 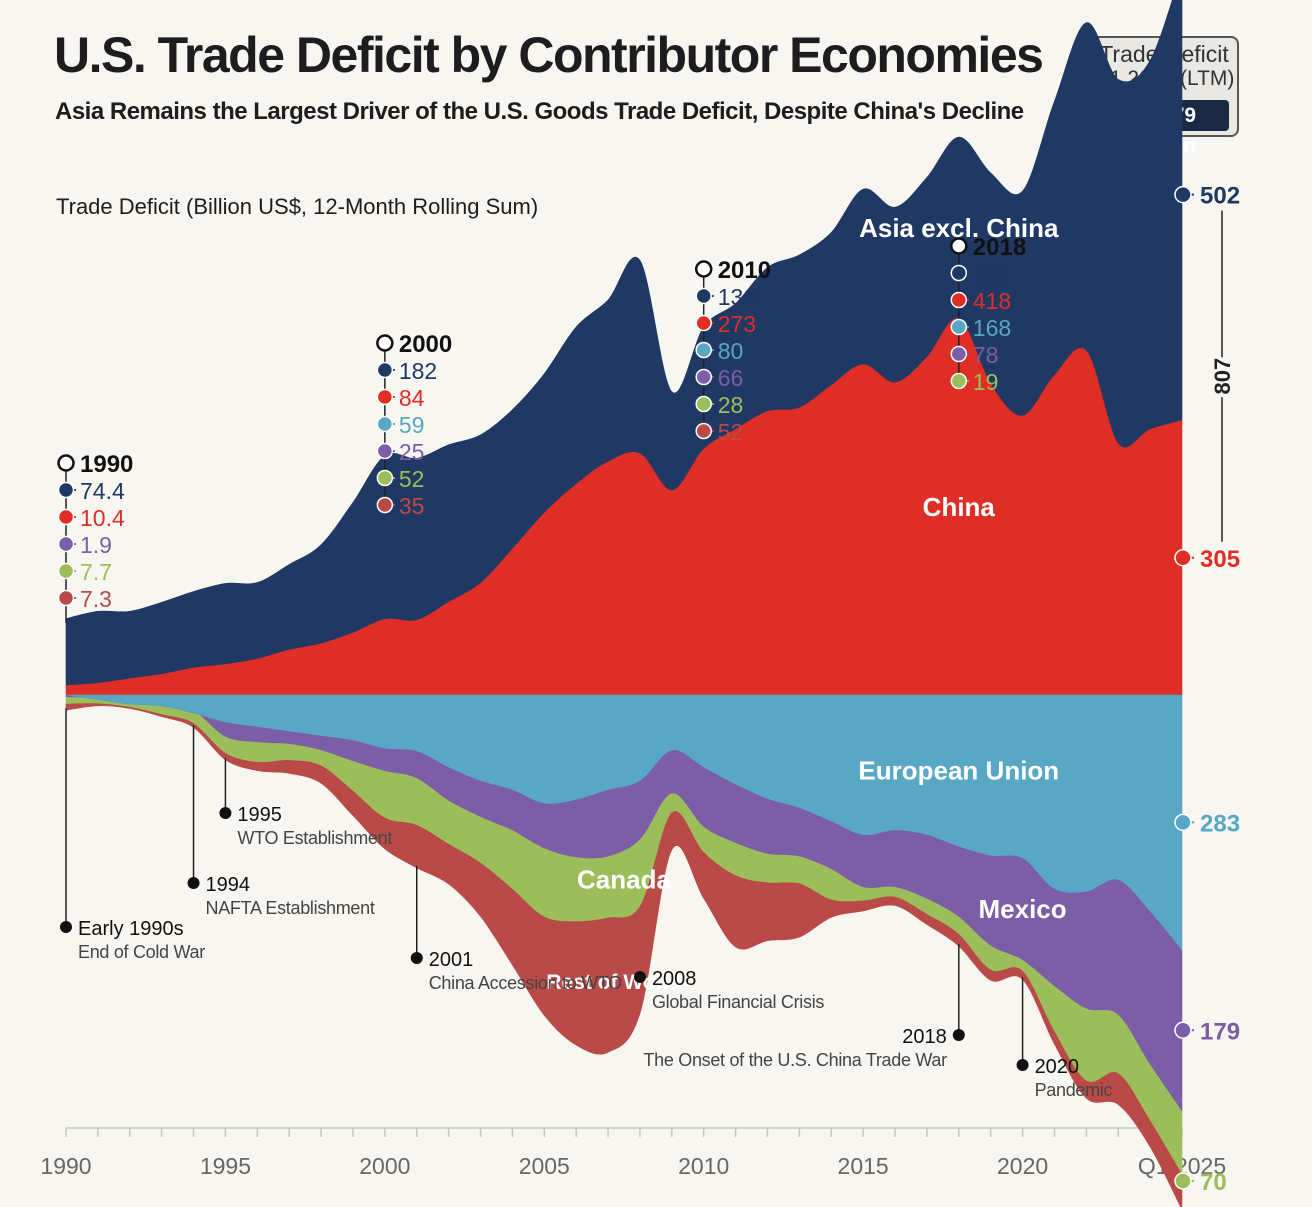 What do you see at coordinates (106, 464) in the screenshot?
I see `callout-year-1990: 1990` at bounding box center [106, 464].